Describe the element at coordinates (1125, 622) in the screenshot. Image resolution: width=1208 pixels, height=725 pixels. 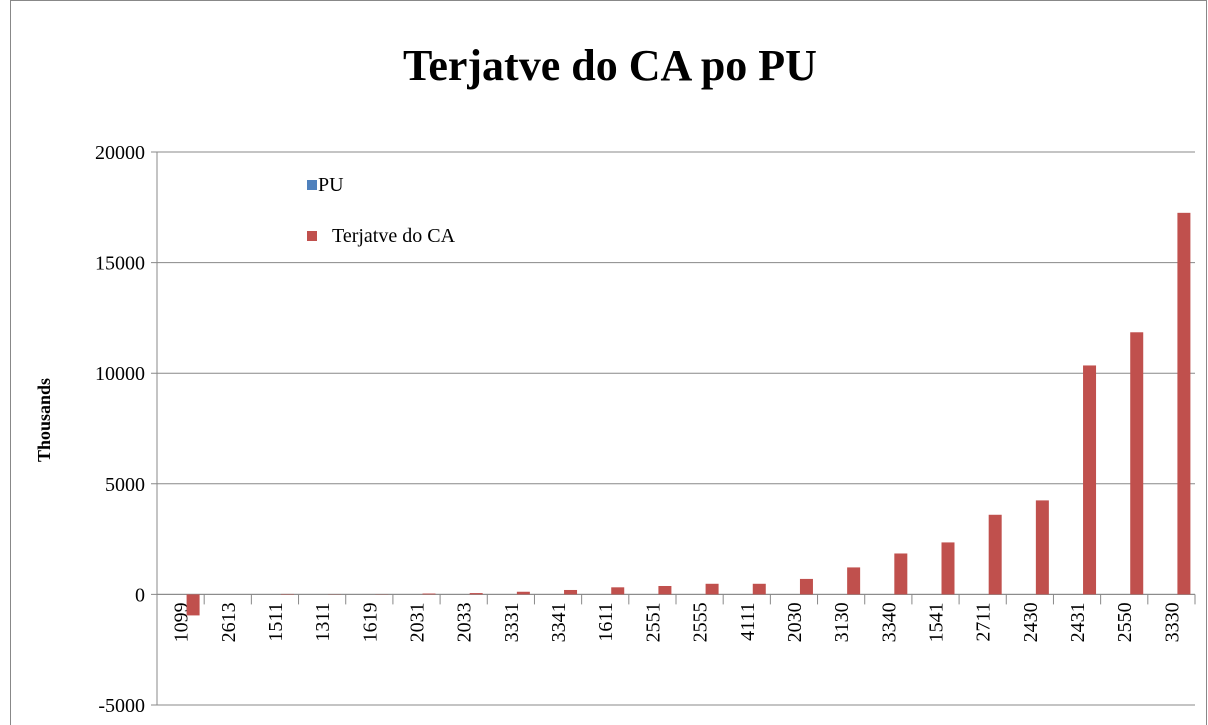
I see `x-tick-label: 2550` at that location.